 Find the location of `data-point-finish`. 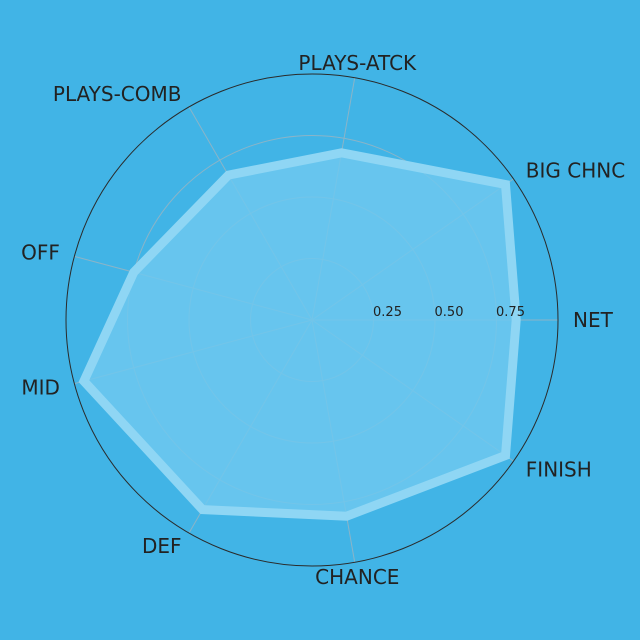

data-point-finish is located at coordinates (505, 455).